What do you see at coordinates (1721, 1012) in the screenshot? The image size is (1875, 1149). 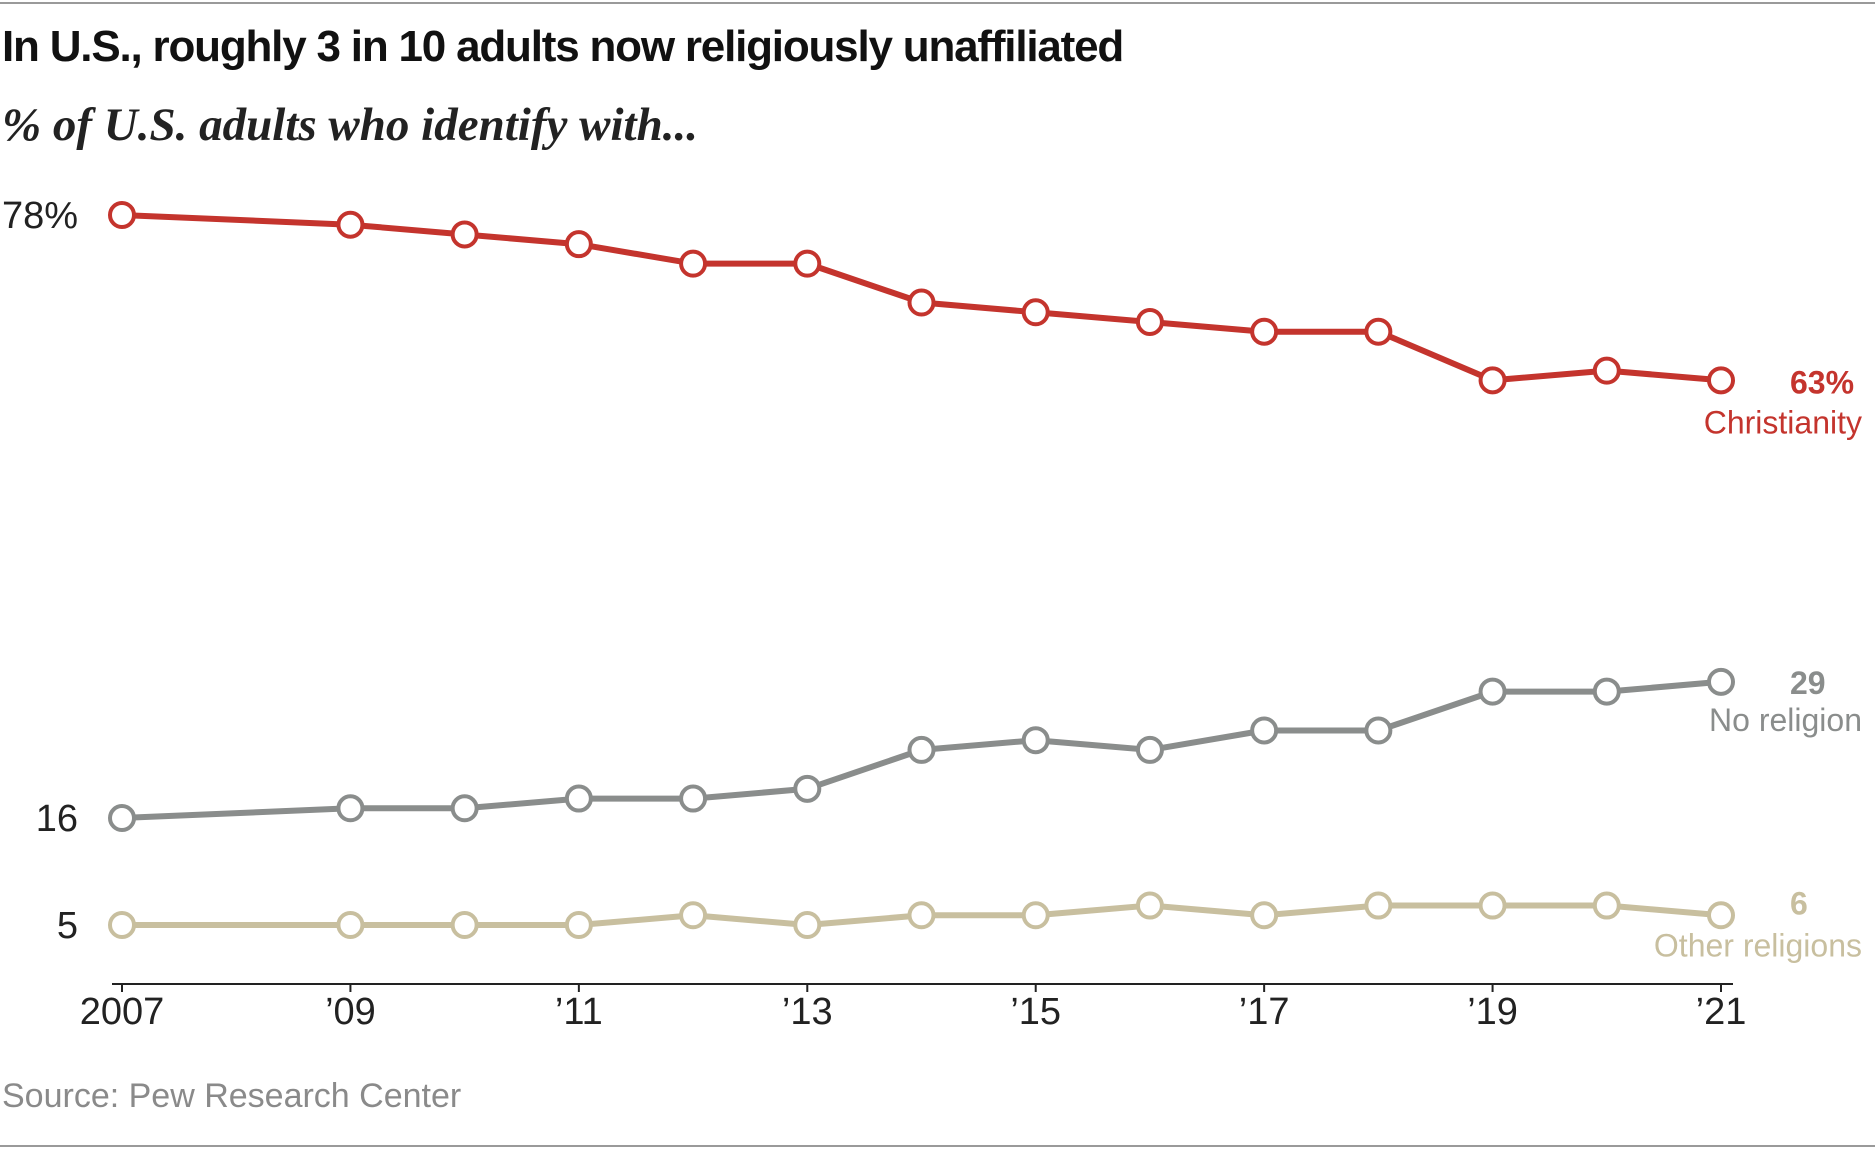 I see `x-tick-label: ’21` at bounding box center [1721, 1012].